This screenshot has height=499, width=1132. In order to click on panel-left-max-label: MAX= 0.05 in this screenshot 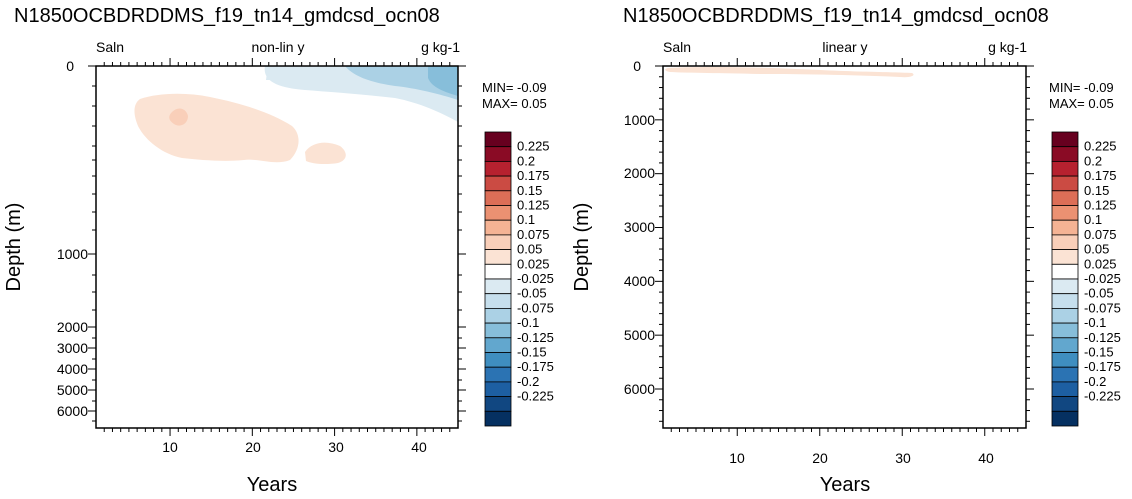, I will do `click(514, 103)`.